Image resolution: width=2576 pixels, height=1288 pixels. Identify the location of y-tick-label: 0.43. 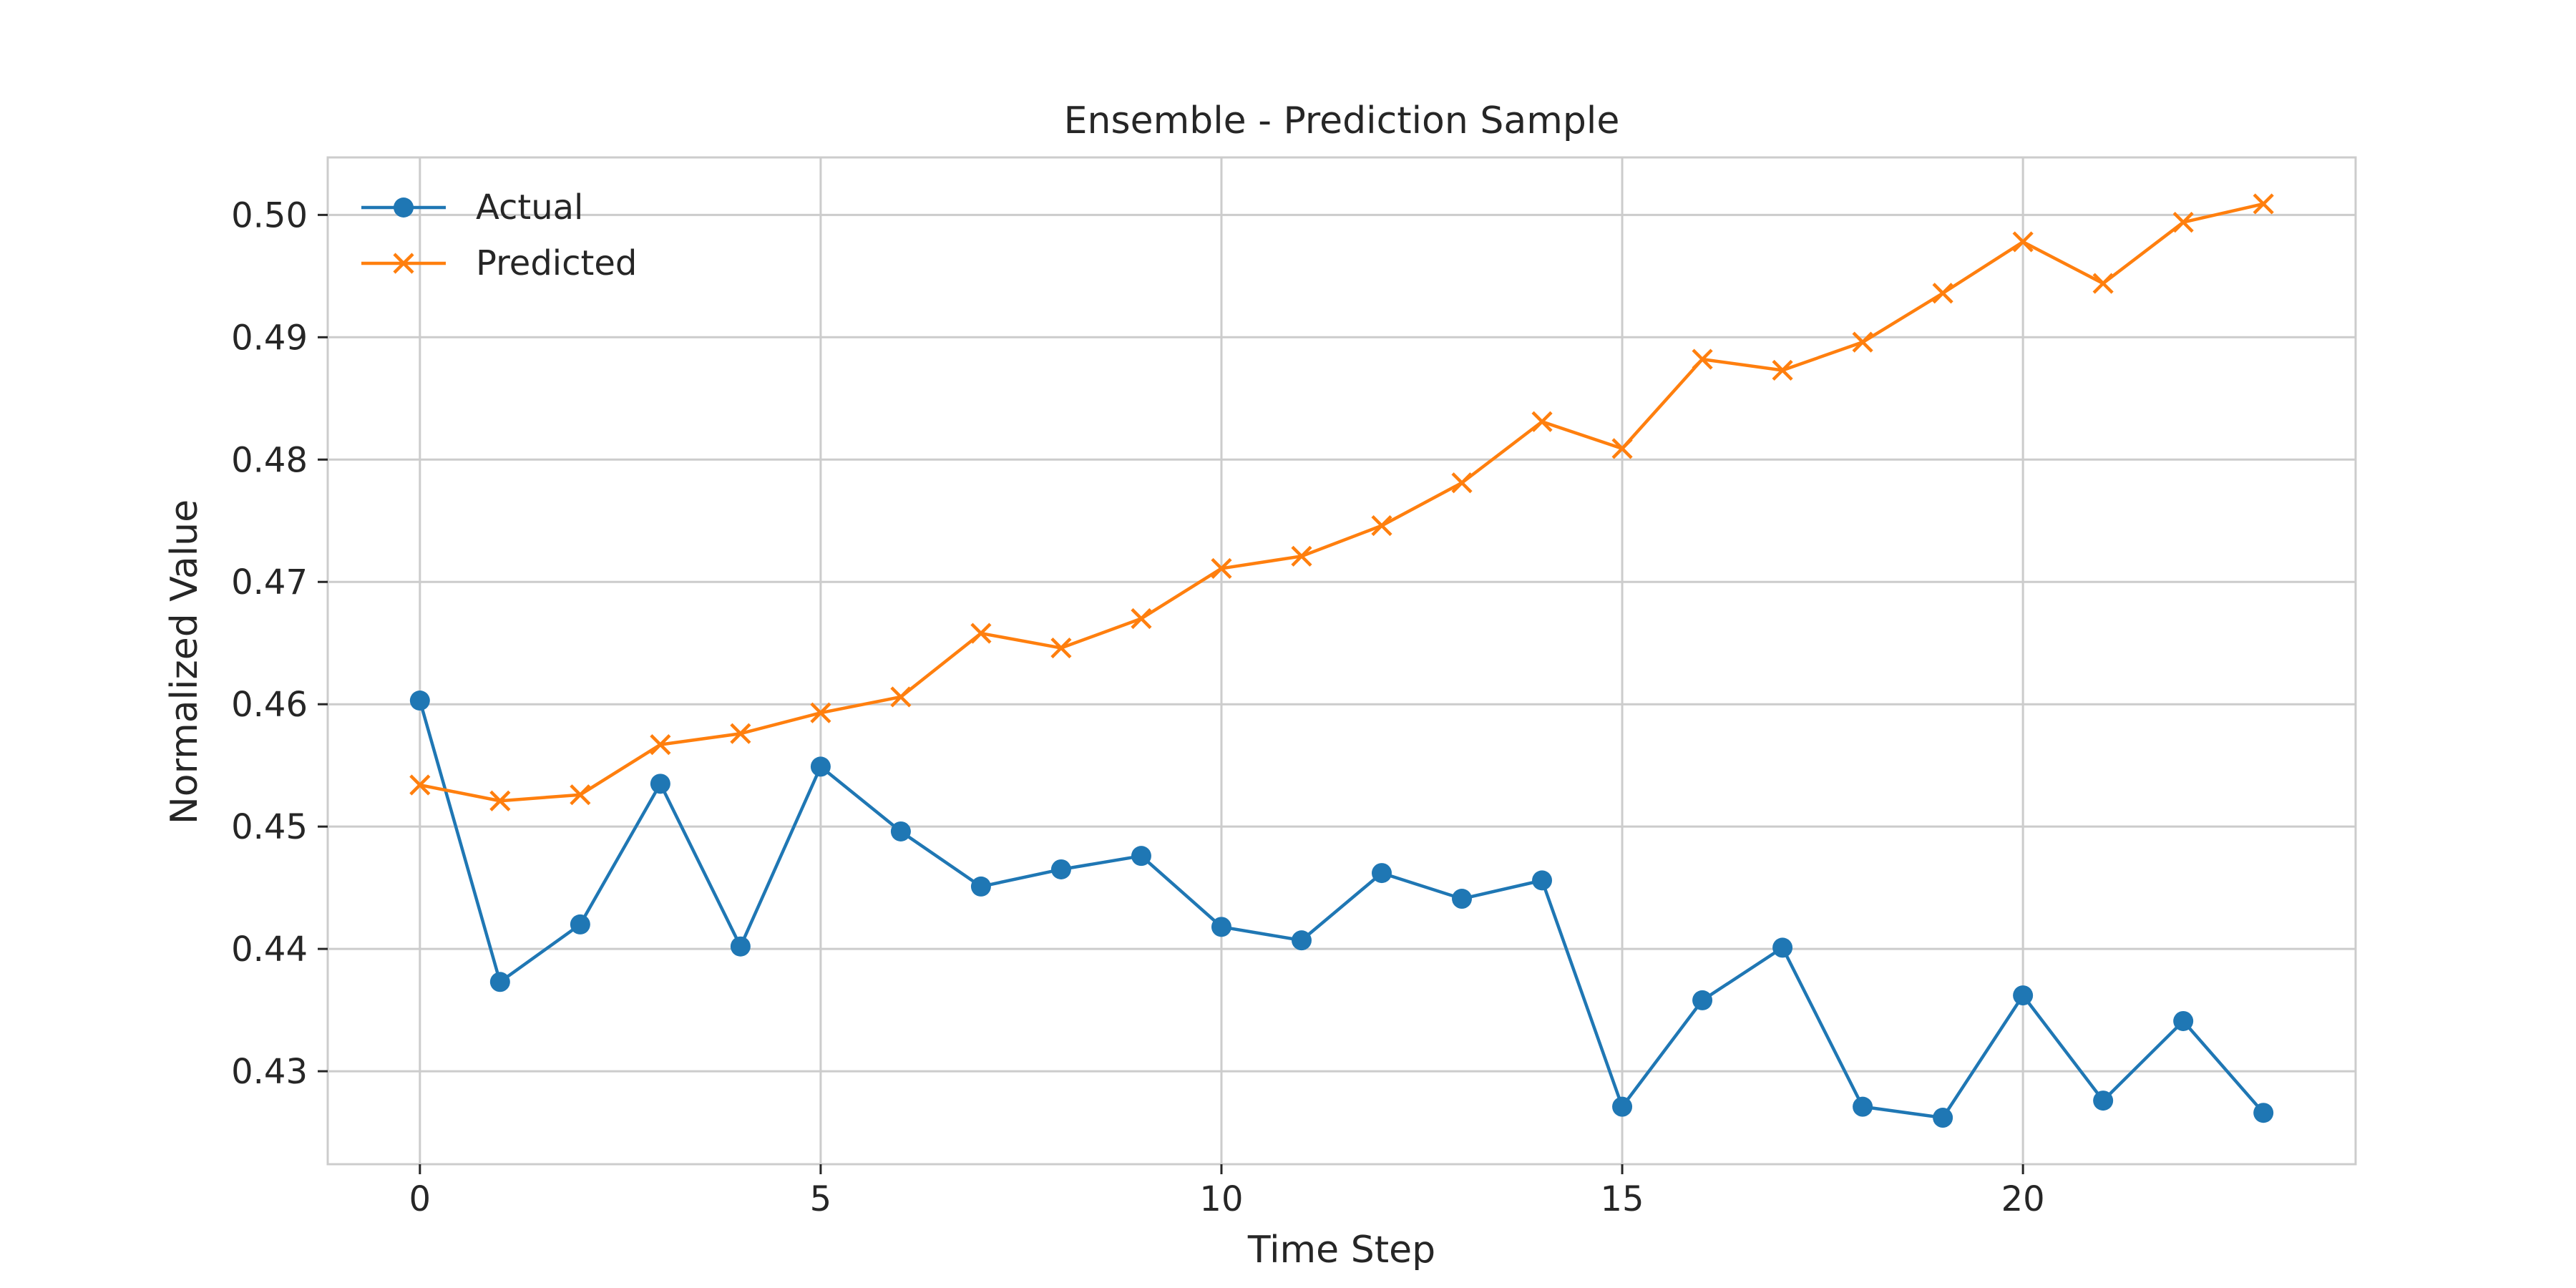
(269, 1072).